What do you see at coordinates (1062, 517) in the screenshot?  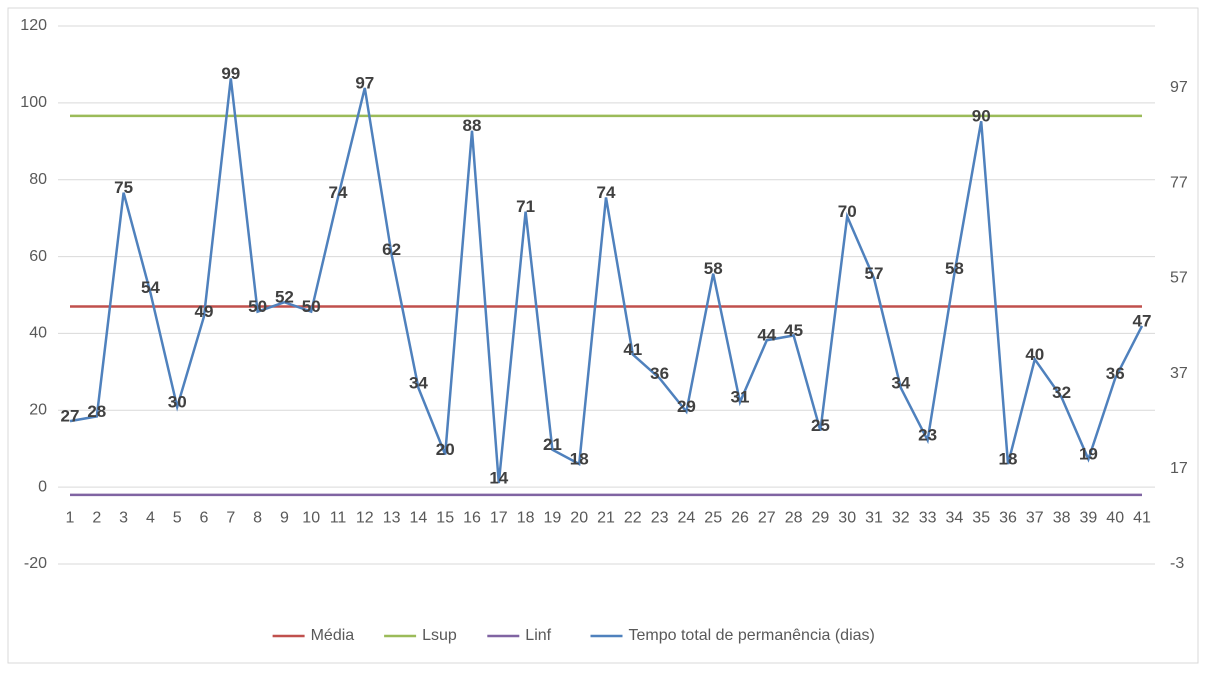 I see `x-tick-label: 38` at bounding box center [1062, 517].